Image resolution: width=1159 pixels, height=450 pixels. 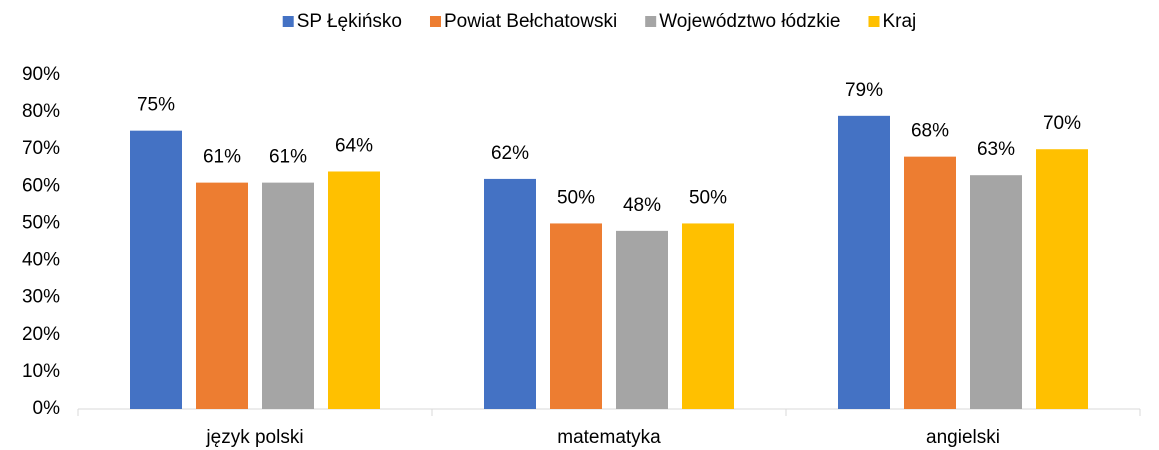 What do you see at coordinates (41, 222) in the screenshot?
I see `y-tick-label: 50%` at bounding box center [41, 222].